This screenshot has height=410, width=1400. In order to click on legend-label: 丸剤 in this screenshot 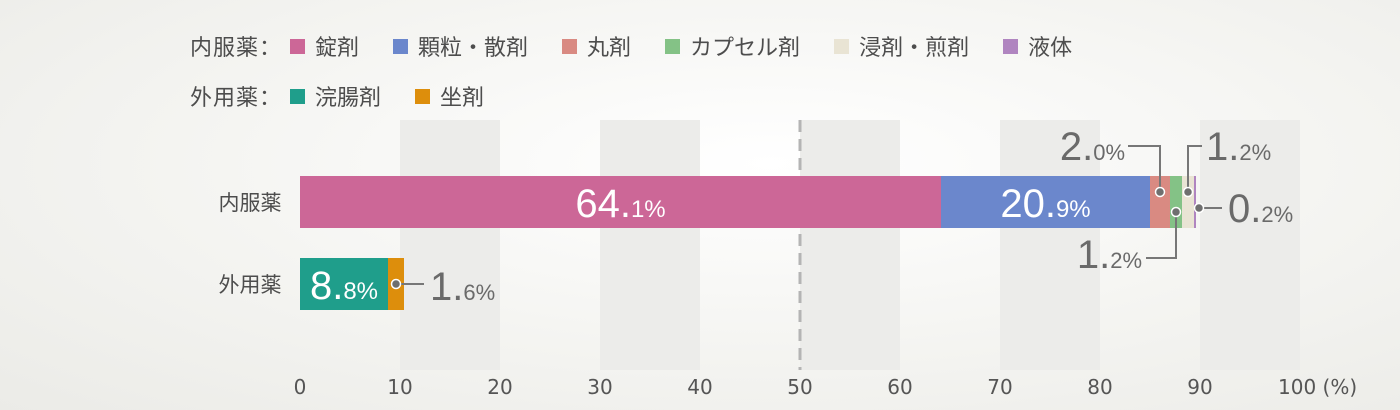, I will do `click(609, 48)`.